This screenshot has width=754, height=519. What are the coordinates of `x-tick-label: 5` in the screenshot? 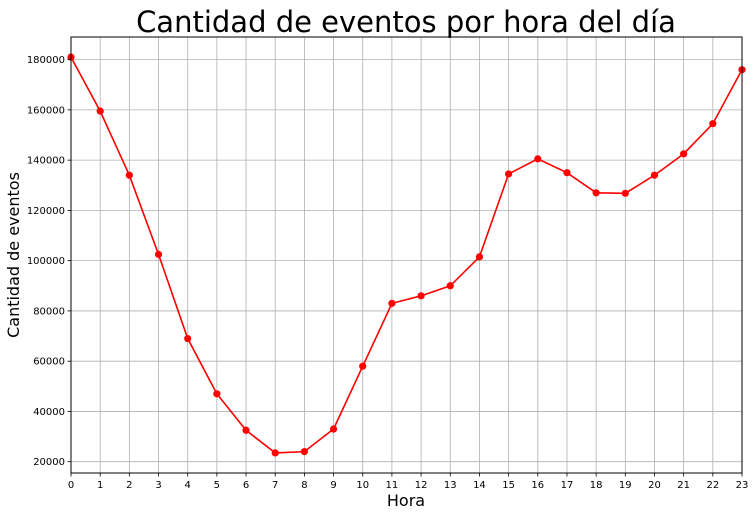 It's located at (217, 485).